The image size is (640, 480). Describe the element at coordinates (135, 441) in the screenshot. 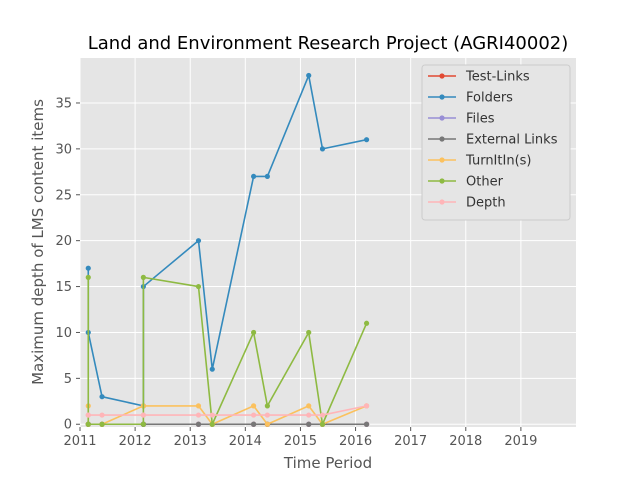

I see `x-tick-label: 2012` at that location.